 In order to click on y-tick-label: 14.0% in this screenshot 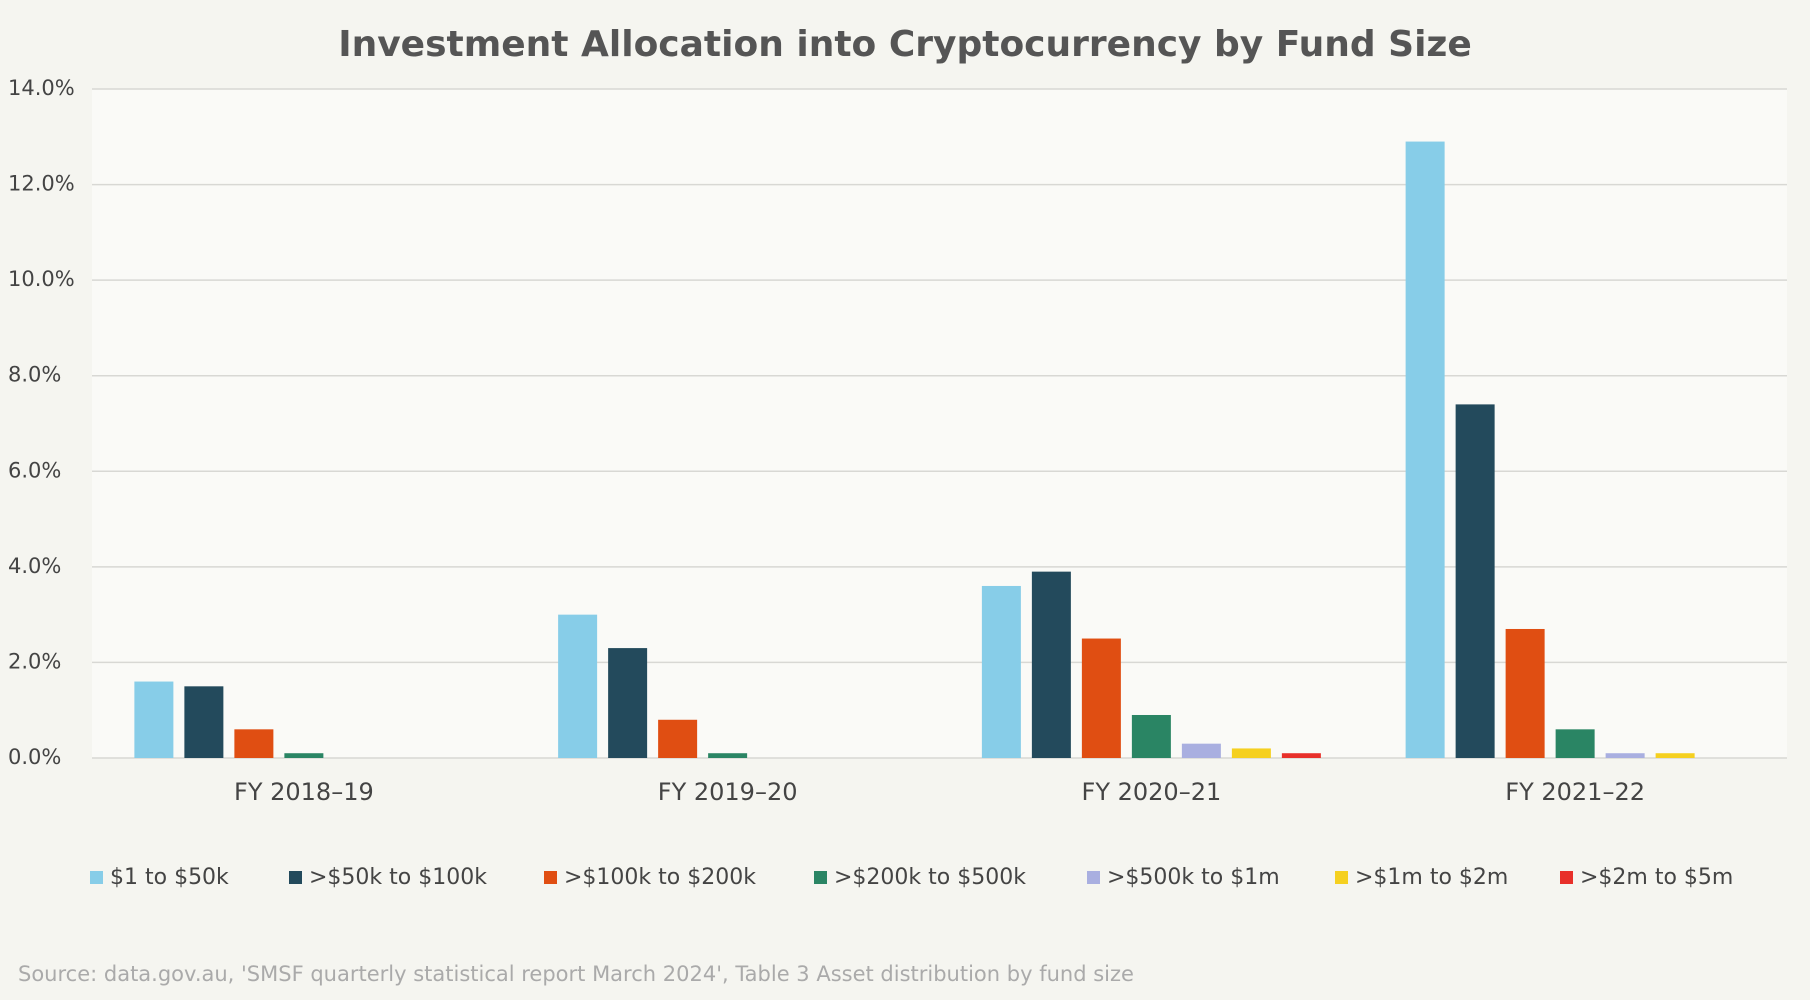, I will do `click(41, 88)`.